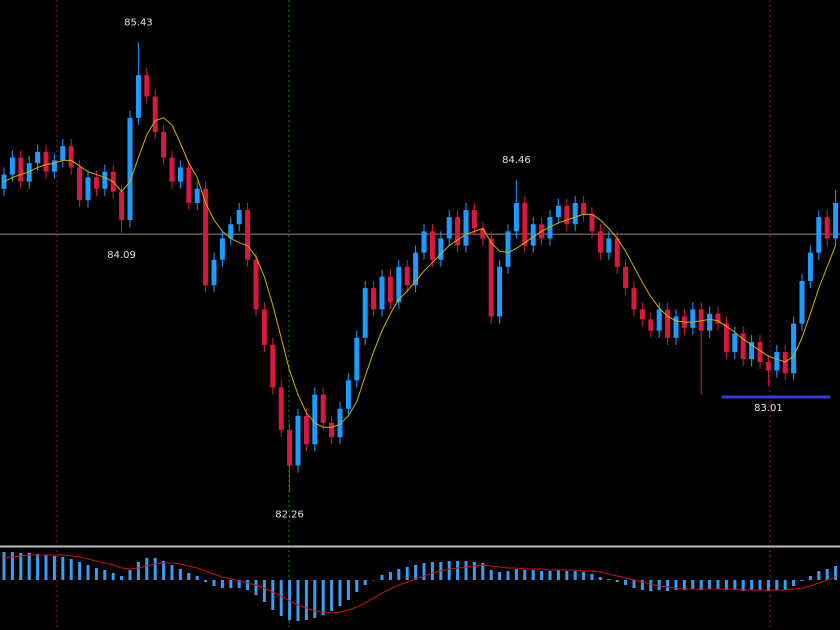  Describe the element at coordinates (768, 408) in the screenshot. I see `price-annotation: 83.01` at that location.